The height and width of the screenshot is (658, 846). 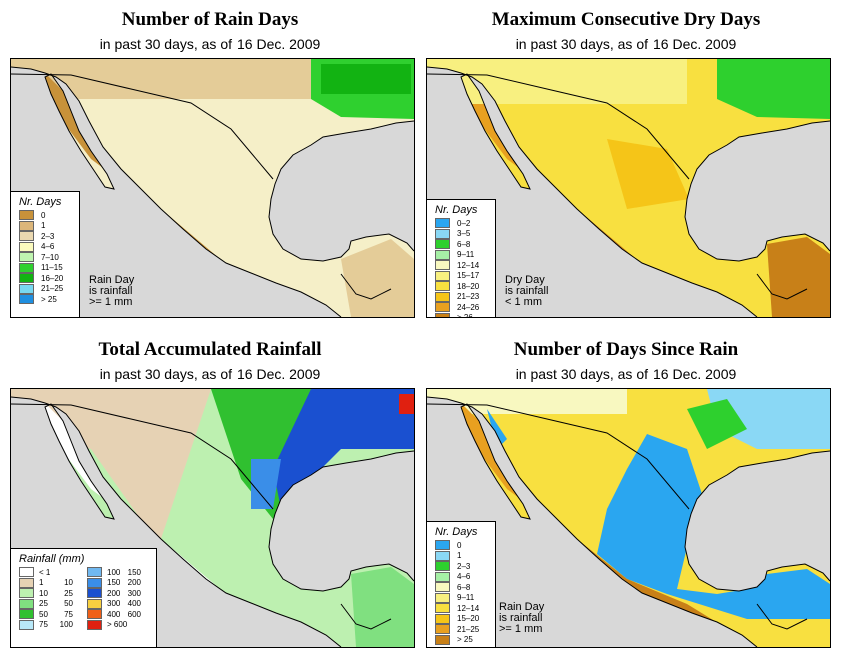 I want to click on rain-days-note-line-1: Rain Day, so click(x=112, y=280).